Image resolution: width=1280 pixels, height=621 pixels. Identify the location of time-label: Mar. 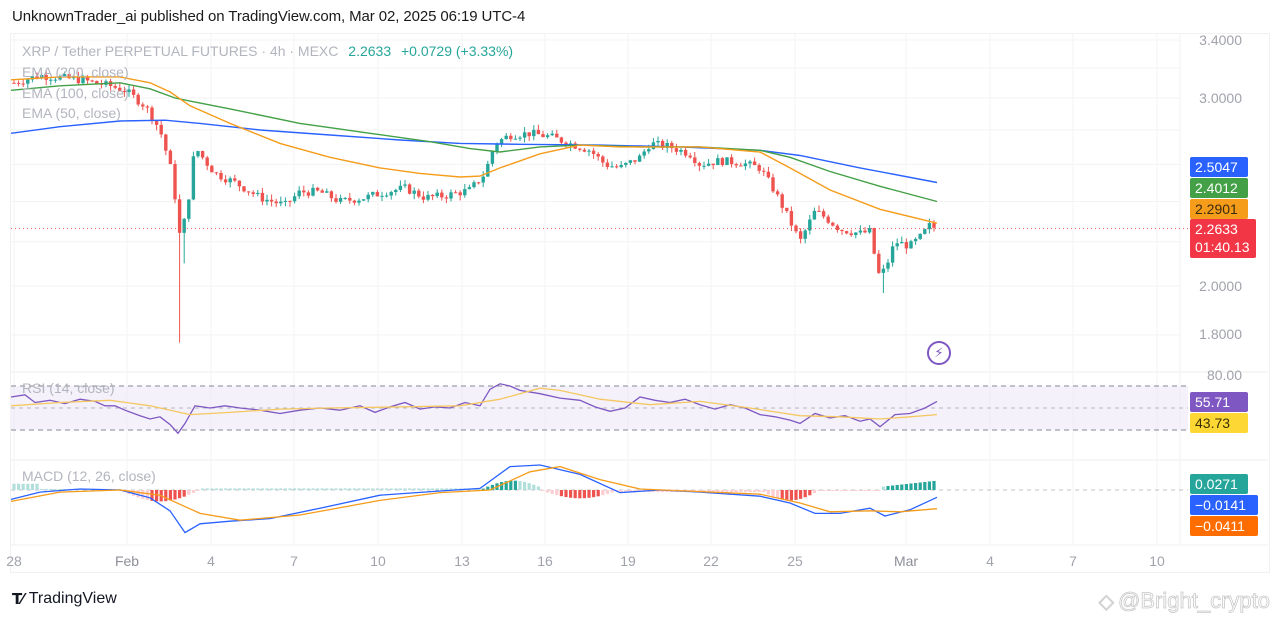
(906, 561).